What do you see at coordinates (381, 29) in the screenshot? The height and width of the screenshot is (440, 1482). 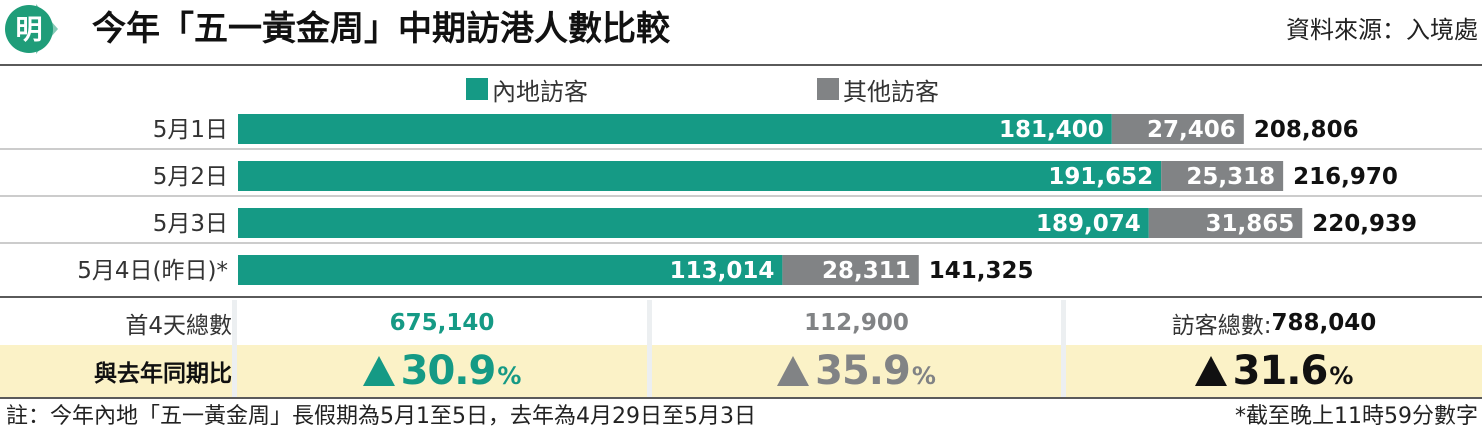 I see `chart-title: 今年「五一黃金周」中期訪港人數比較` at bounding box center [381, 29].